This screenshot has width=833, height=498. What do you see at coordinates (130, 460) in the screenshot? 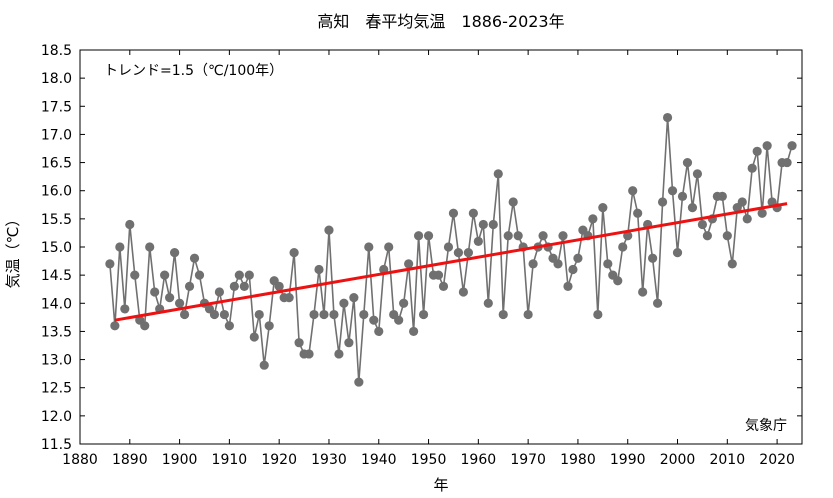
I see `x-tick-label: 1890` at bounding box center [130, 460].